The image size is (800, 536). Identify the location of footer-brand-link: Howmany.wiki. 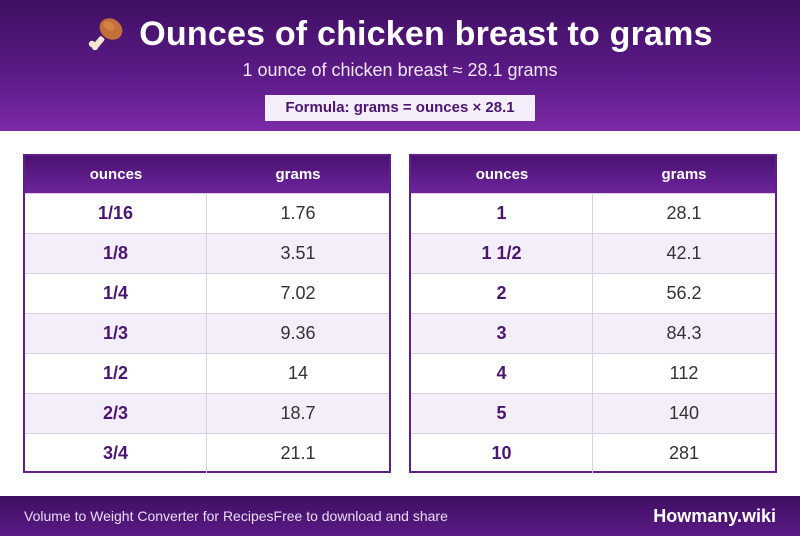
(714, 516).